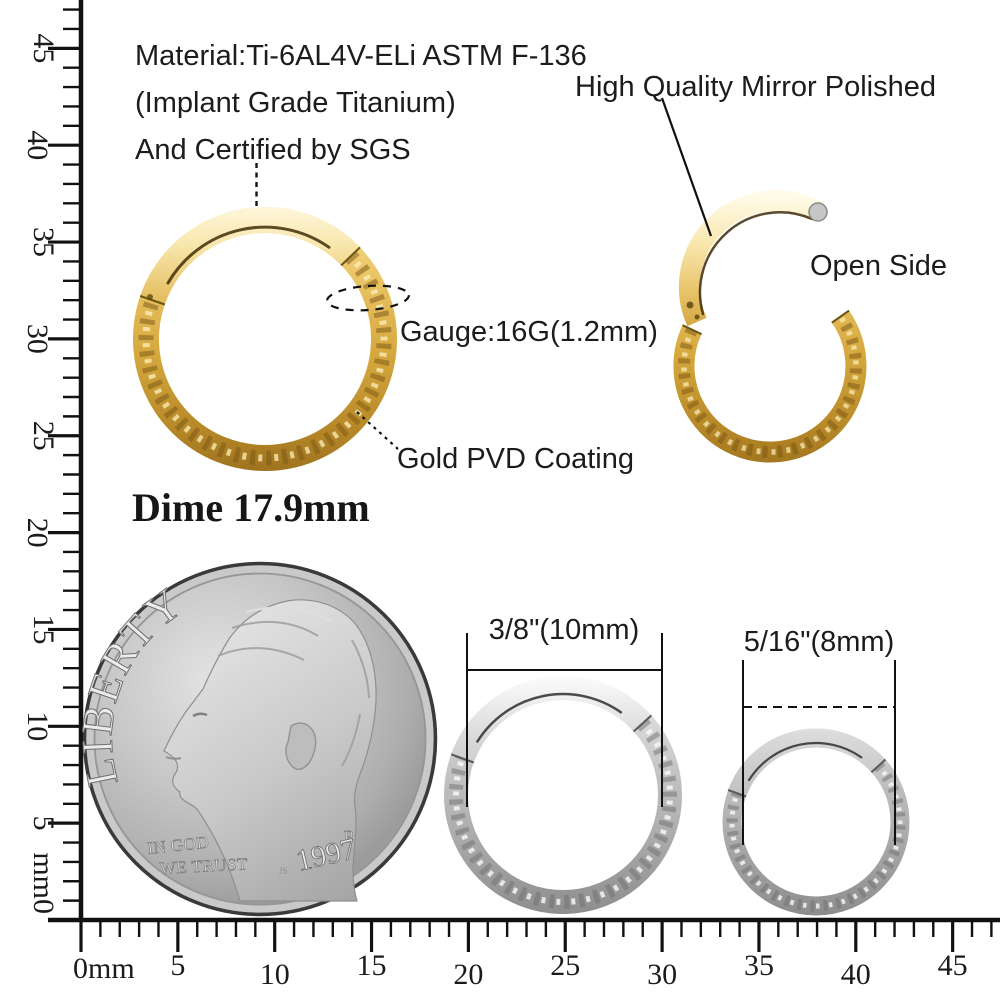 The height and width of the screenshot is (1000, 1000). I want to click on coin-portrait-ear, so click(301, 746).